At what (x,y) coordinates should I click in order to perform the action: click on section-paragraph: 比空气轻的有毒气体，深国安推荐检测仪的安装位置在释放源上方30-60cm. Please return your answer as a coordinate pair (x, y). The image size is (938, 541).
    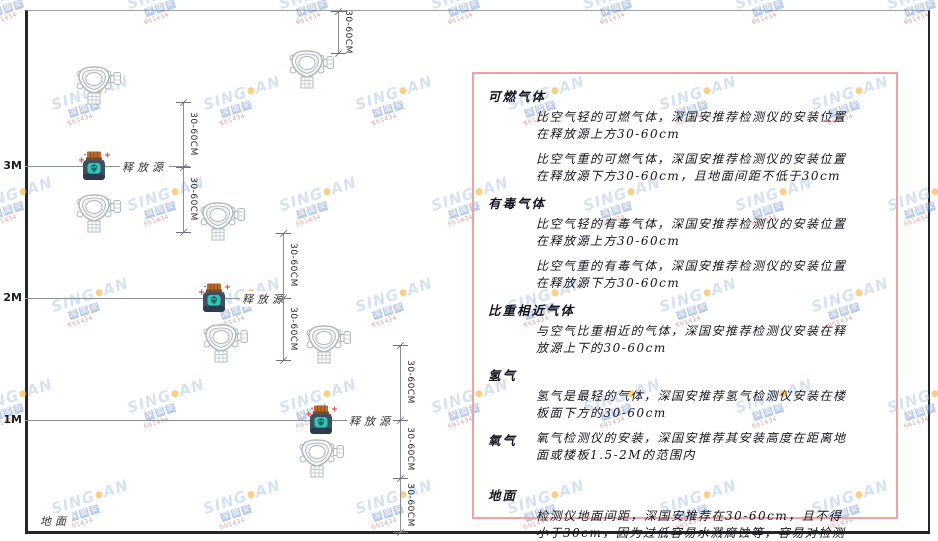
    Looking at the image, I should click on (691, 232).